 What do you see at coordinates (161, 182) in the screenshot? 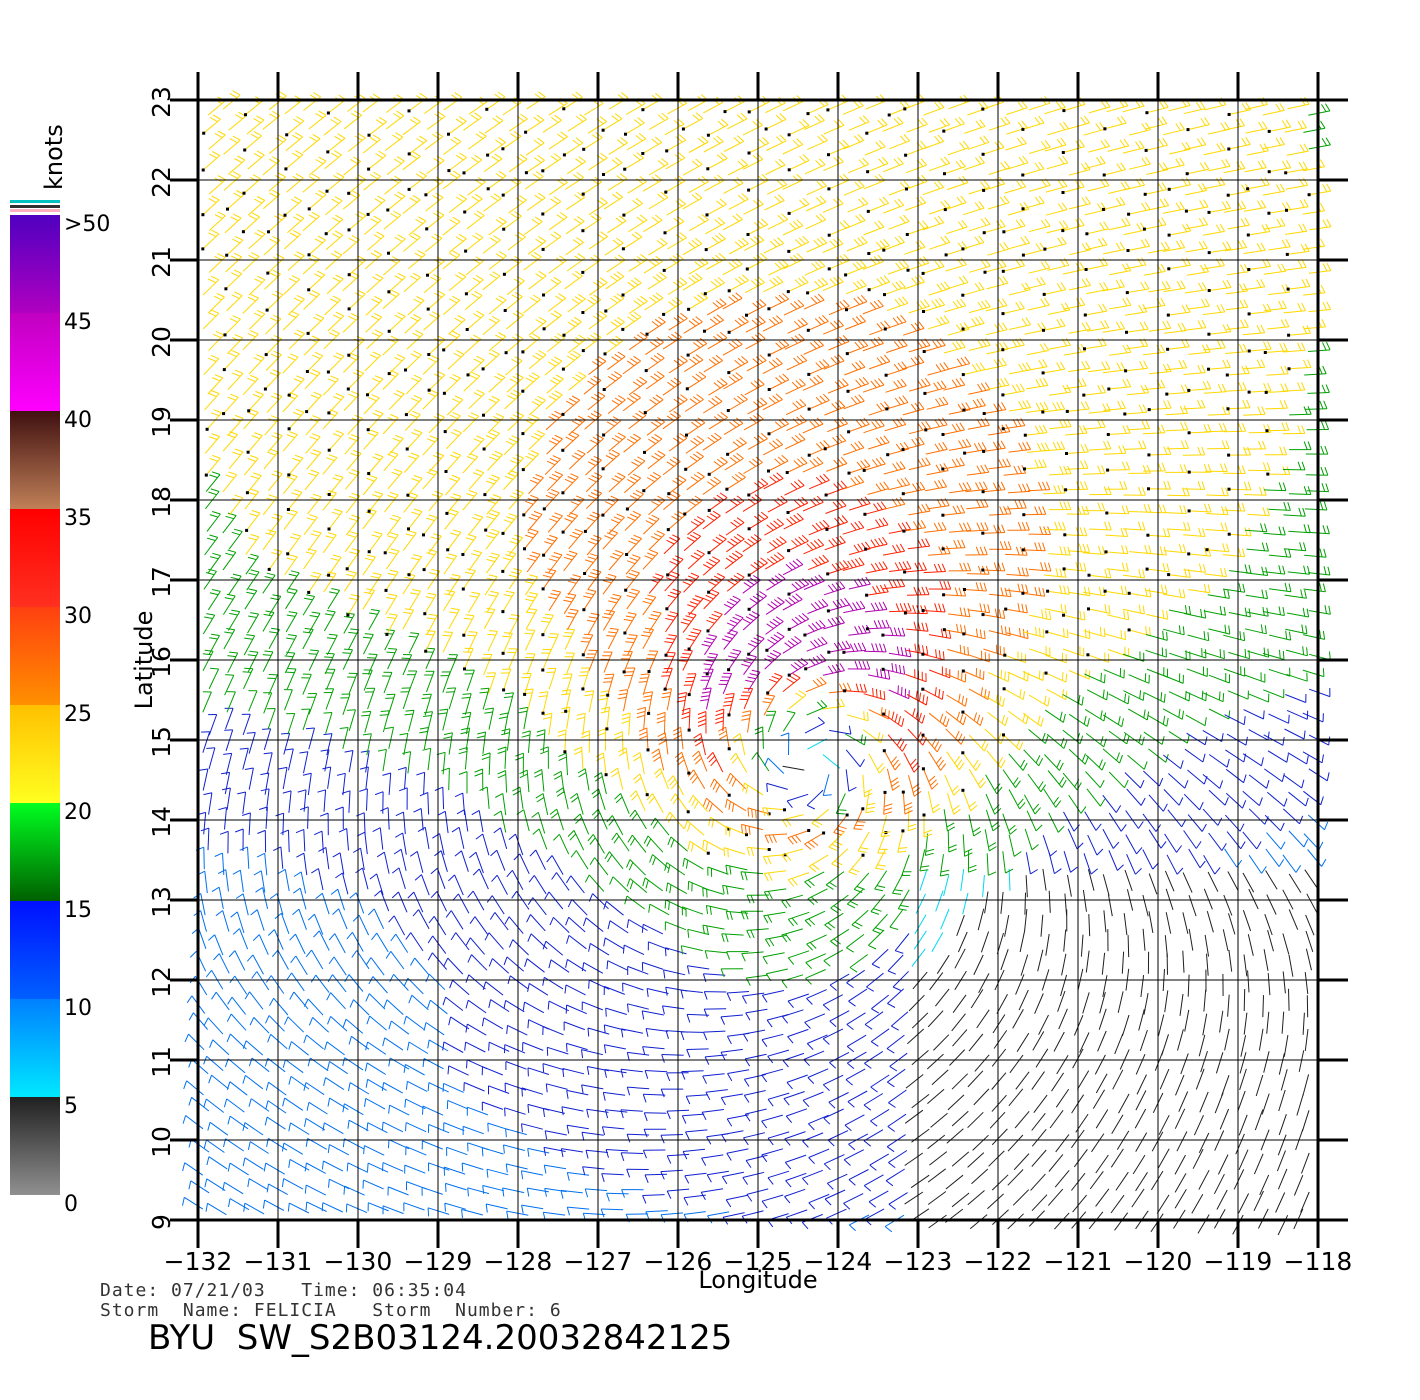
I see `latitude-tick-label: 22` at bounding box center [161, 182].